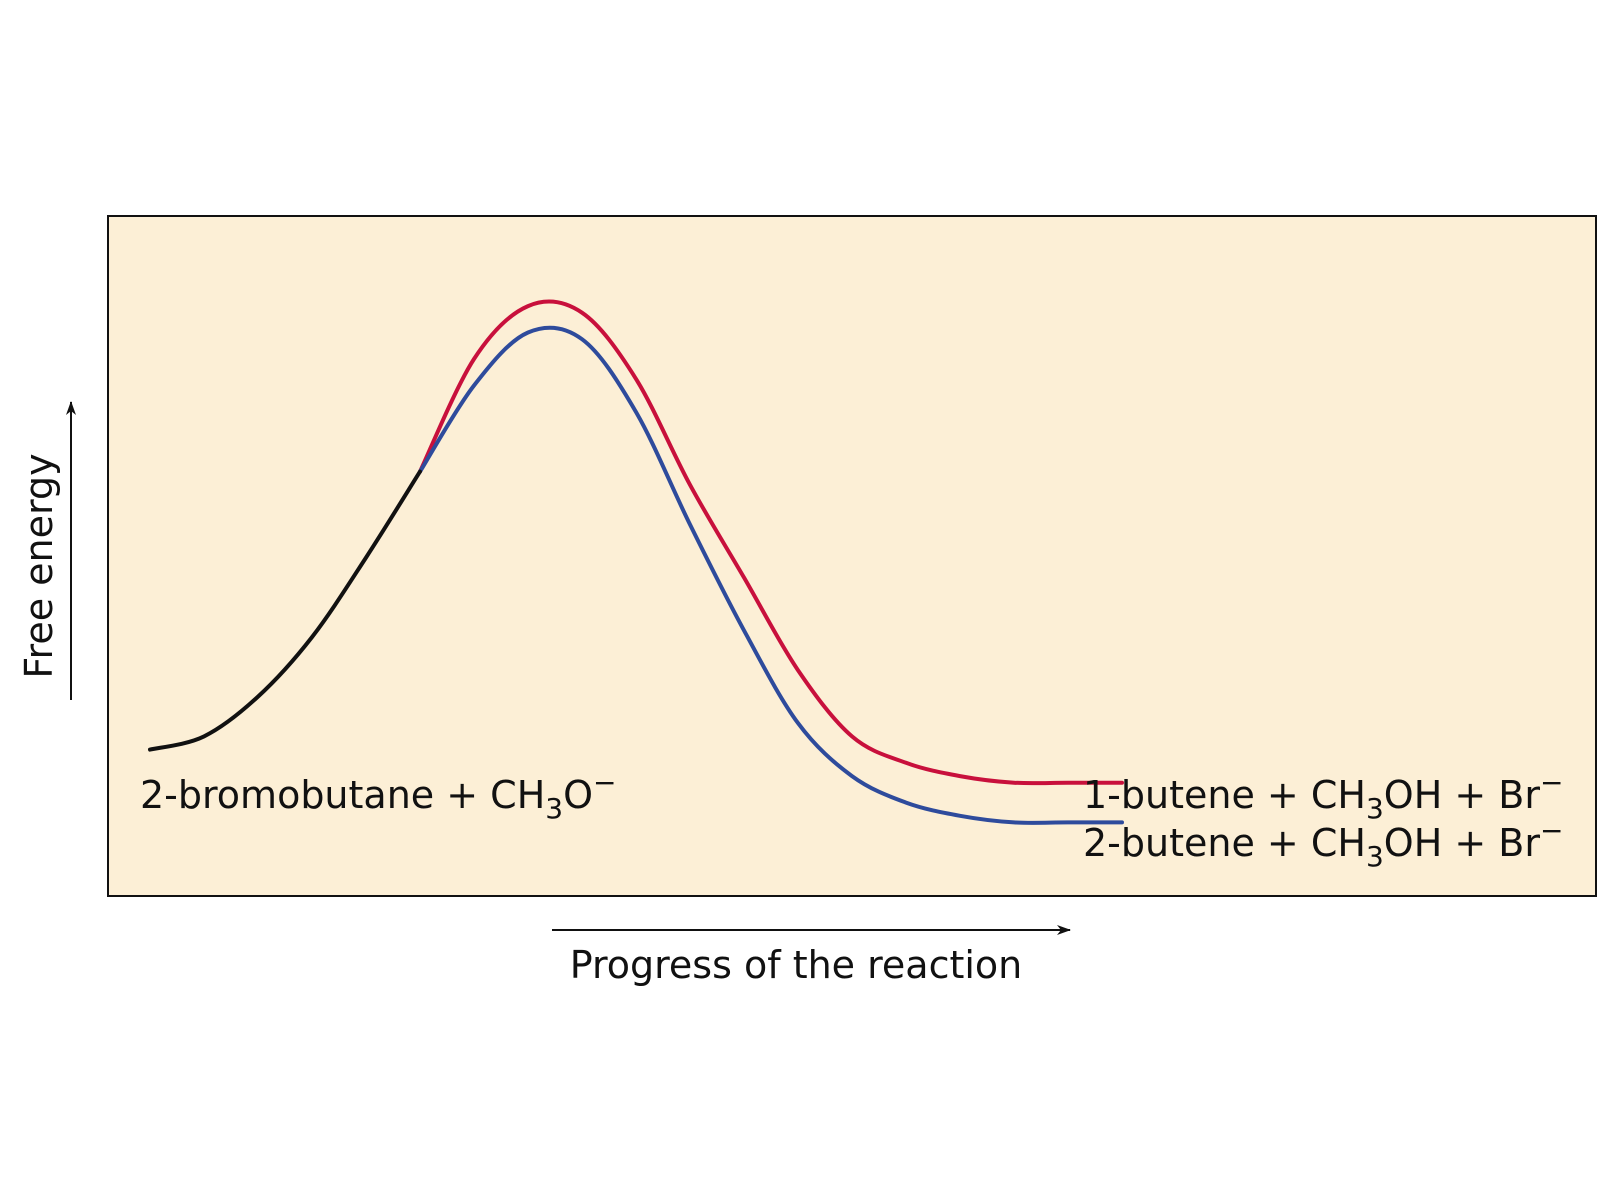 The image size is (1600, 1200). What do you see at coordinates (39, 565) in the screenshot?
I see `y-axis-label: Free energy` at bounding box center [39, 565].